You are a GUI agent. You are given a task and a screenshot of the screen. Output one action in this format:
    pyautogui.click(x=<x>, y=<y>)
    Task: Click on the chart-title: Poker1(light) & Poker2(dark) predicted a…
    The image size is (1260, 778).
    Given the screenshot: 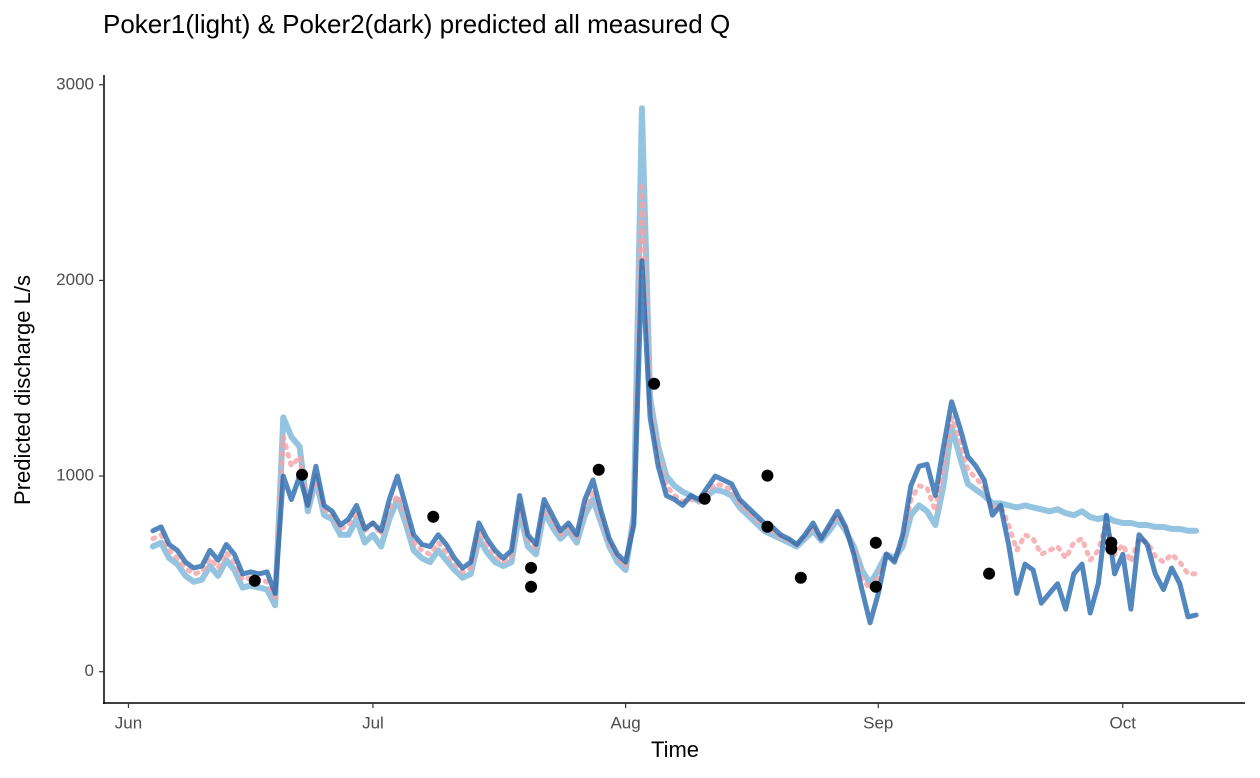 What is the action you would take?
    pyautogui.click(x=416, y=24)
    